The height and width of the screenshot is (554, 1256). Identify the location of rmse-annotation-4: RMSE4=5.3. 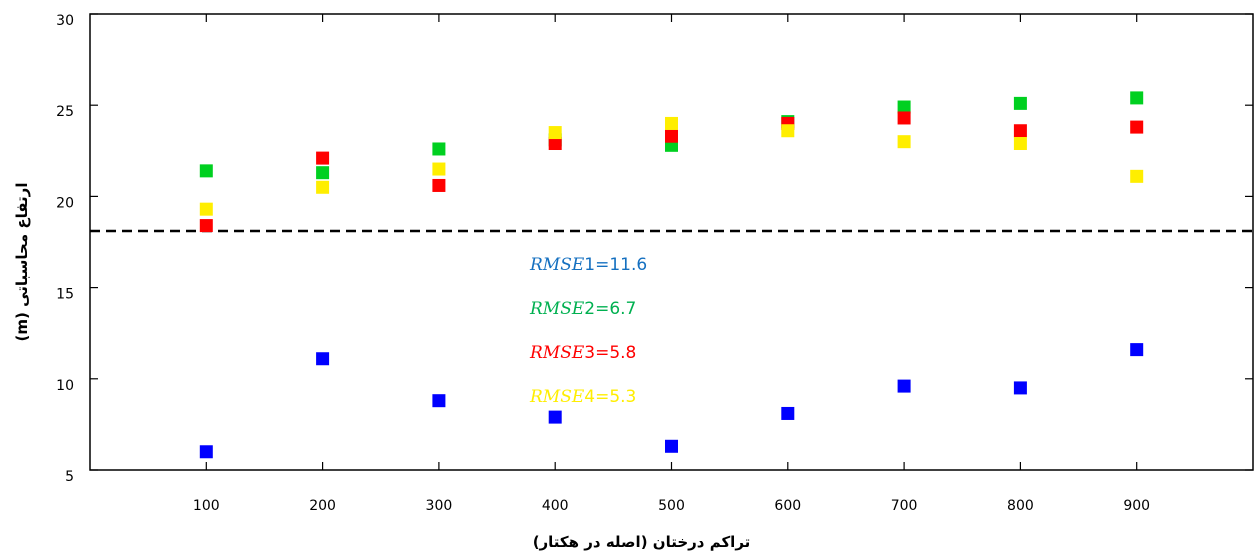
(582, 397).